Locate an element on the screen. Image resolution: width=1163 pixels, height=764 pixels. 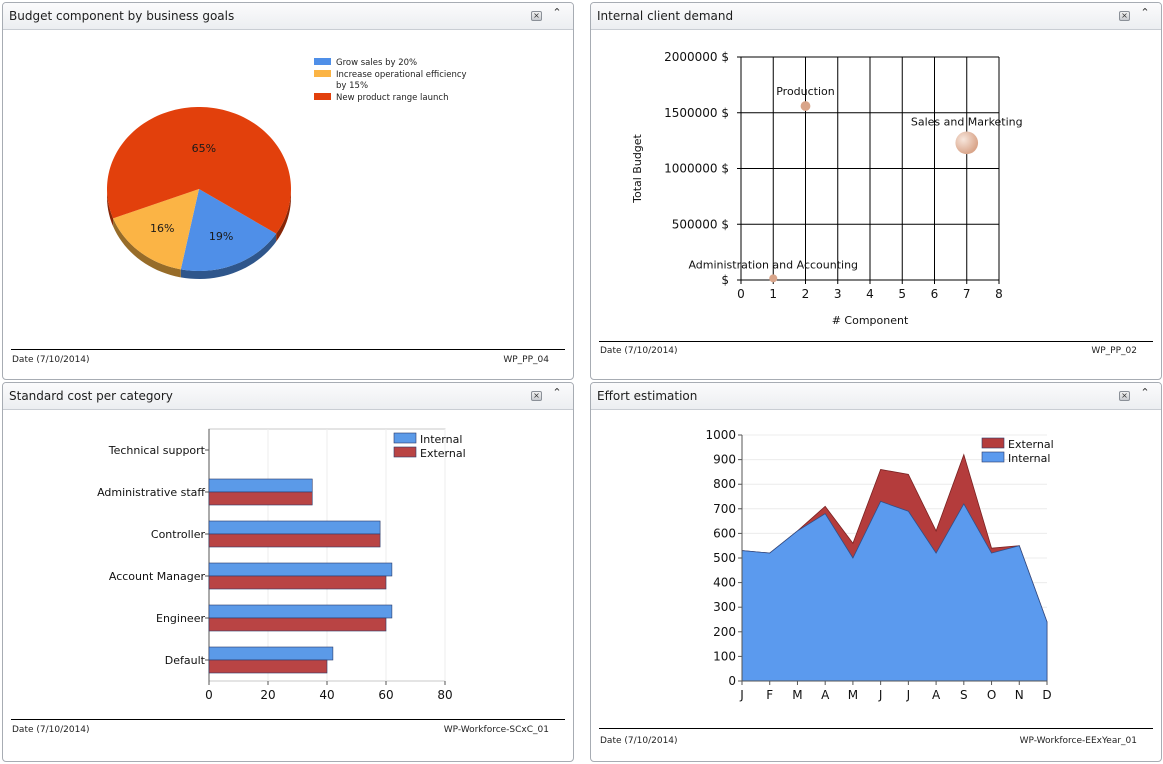
y-tick-label: 600 is located at coordinates (724, 533).